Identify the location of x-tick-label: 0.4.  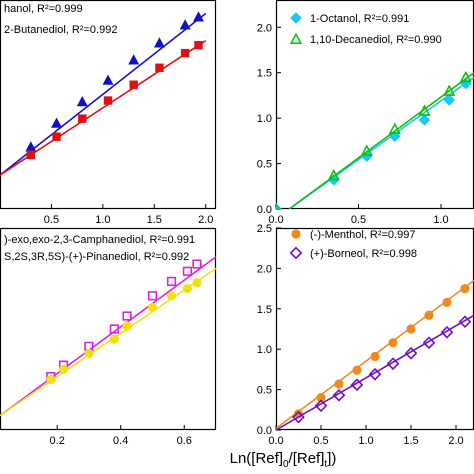
(120, 441).